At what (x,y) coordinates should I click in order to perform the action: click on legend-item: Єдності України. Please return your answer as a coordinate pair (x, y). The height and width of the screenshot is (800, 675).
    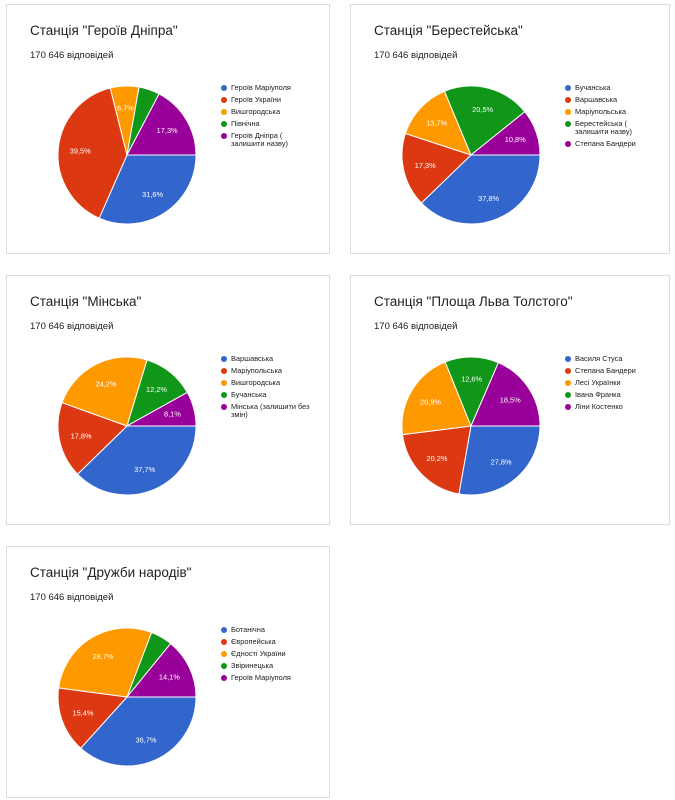
    Looking at the image, I should click on (267, 654).